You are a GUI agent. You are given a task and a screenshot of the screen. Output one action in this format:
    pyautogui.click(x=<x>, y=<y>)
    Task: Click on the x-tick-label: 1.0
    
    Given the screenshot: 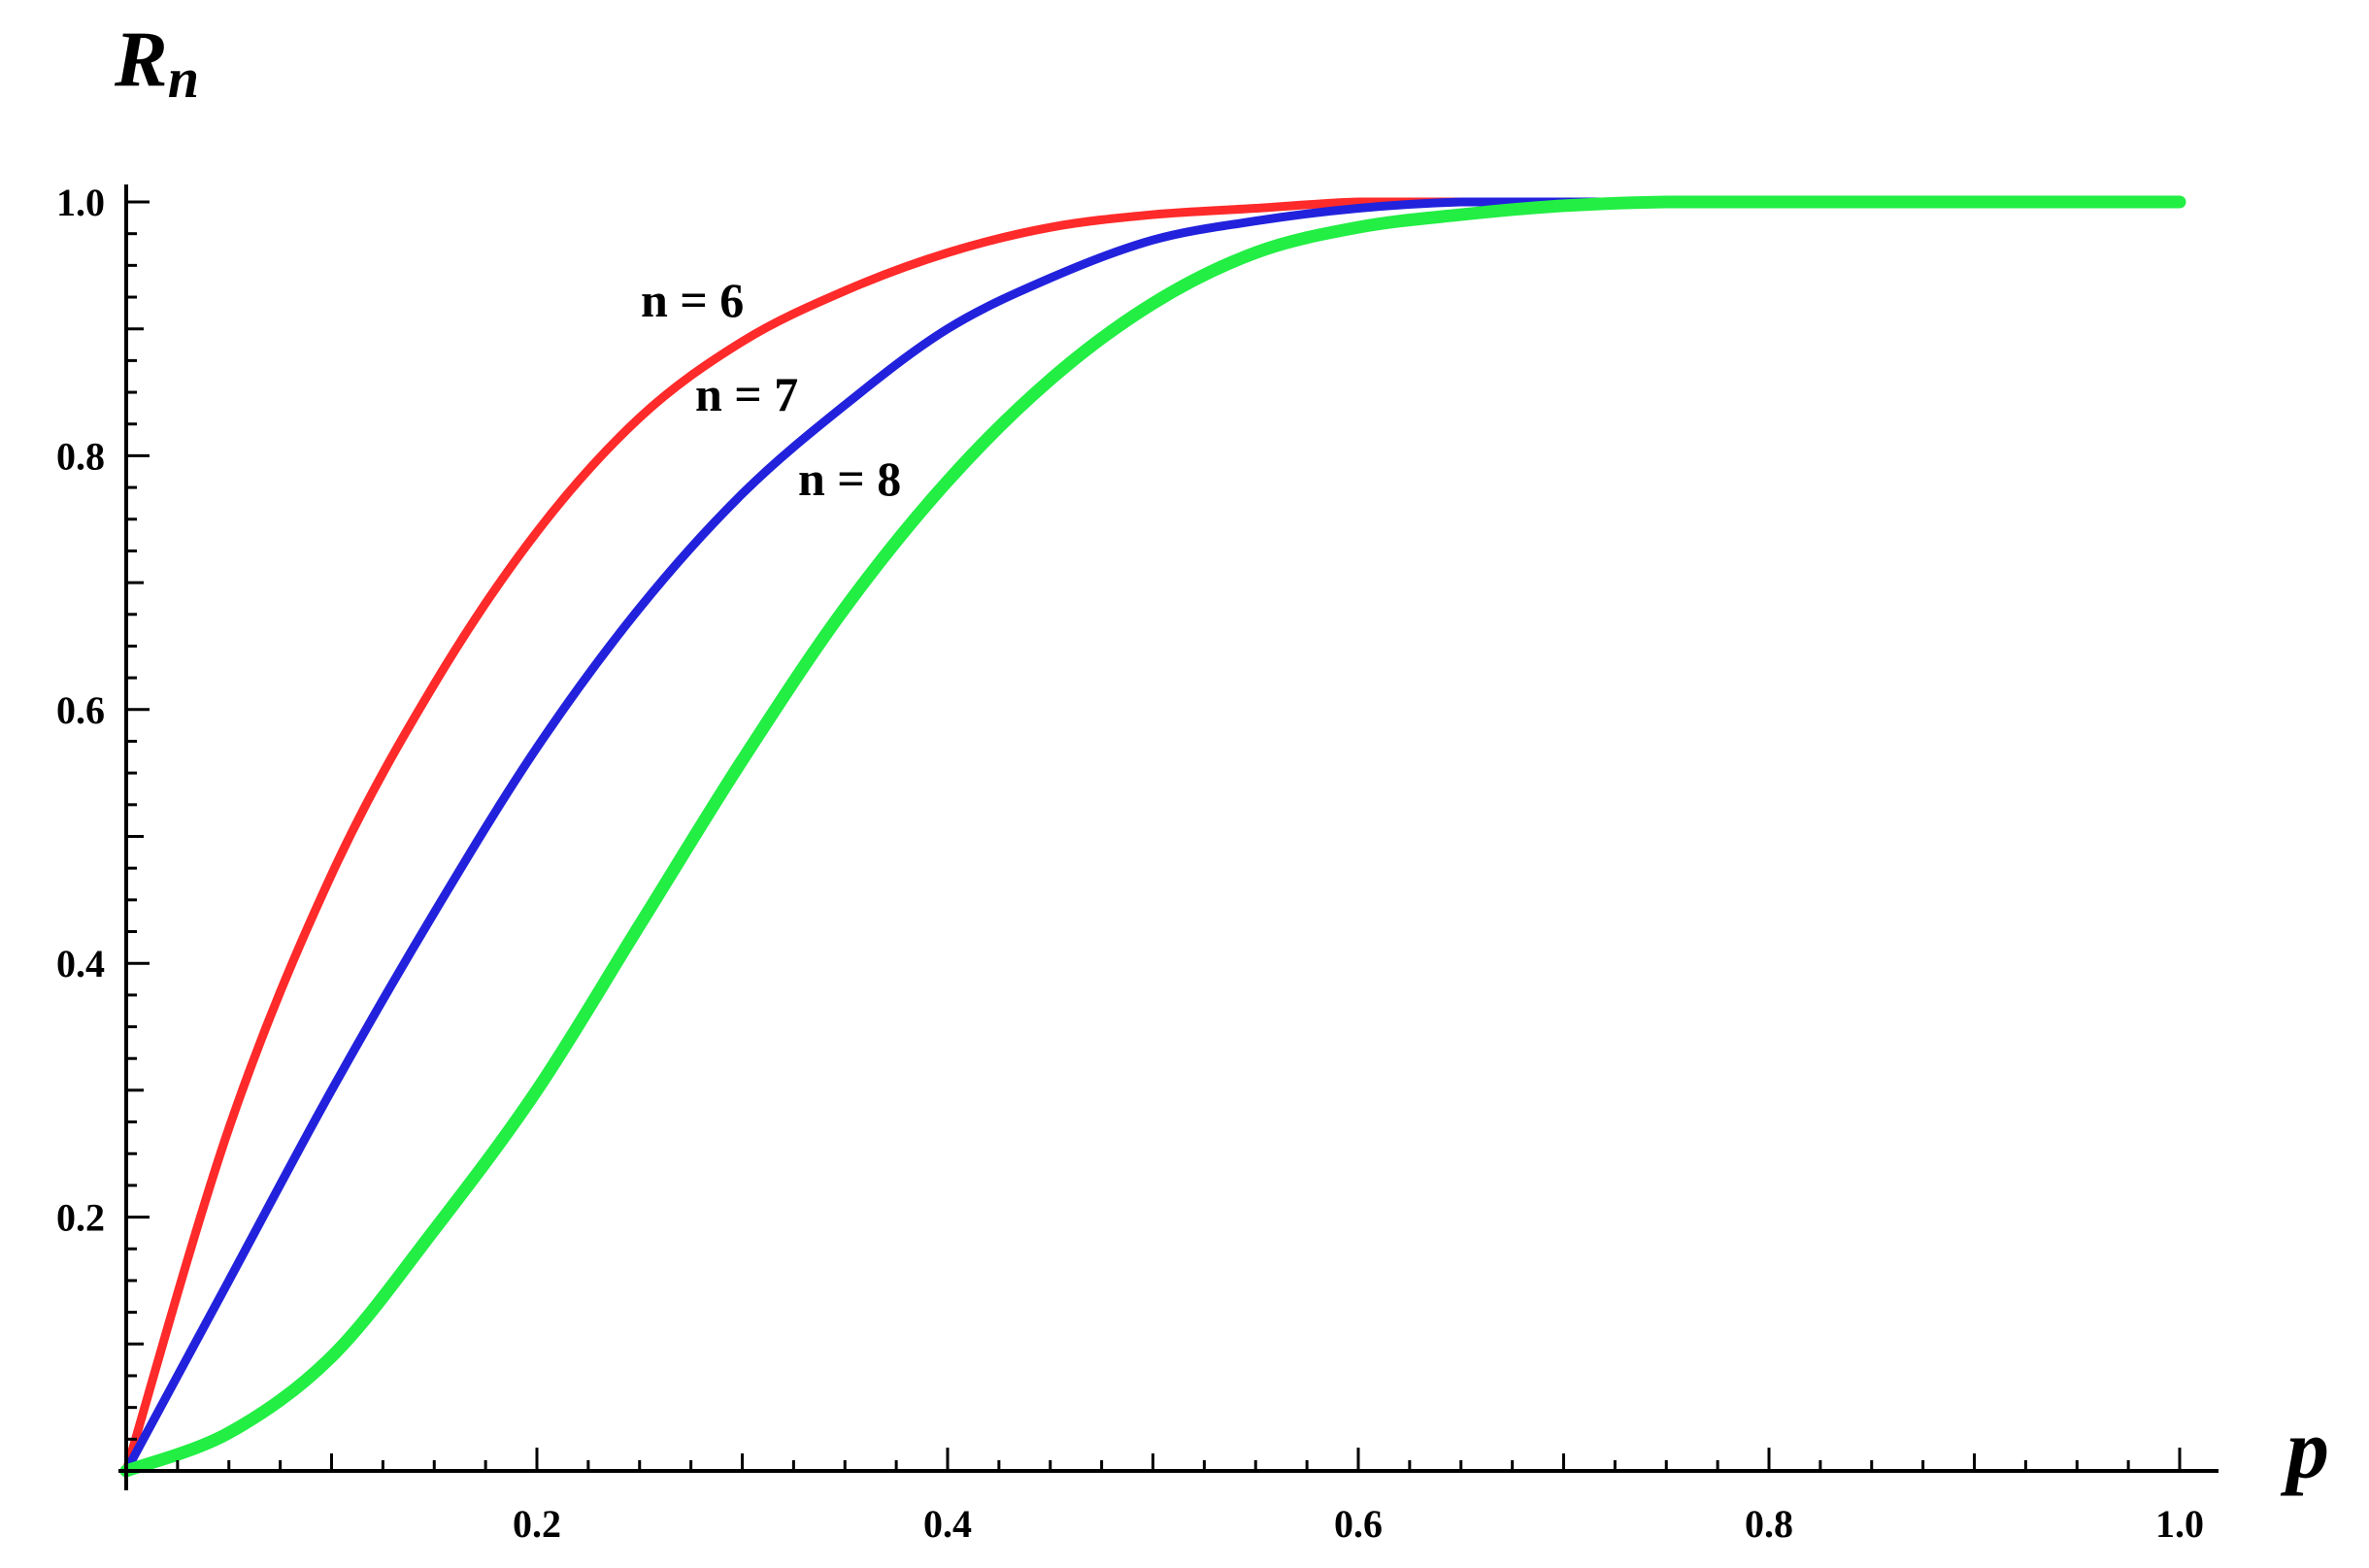 What is the action you would take?
    pyautogui.click(x=2180, y=1524)
    